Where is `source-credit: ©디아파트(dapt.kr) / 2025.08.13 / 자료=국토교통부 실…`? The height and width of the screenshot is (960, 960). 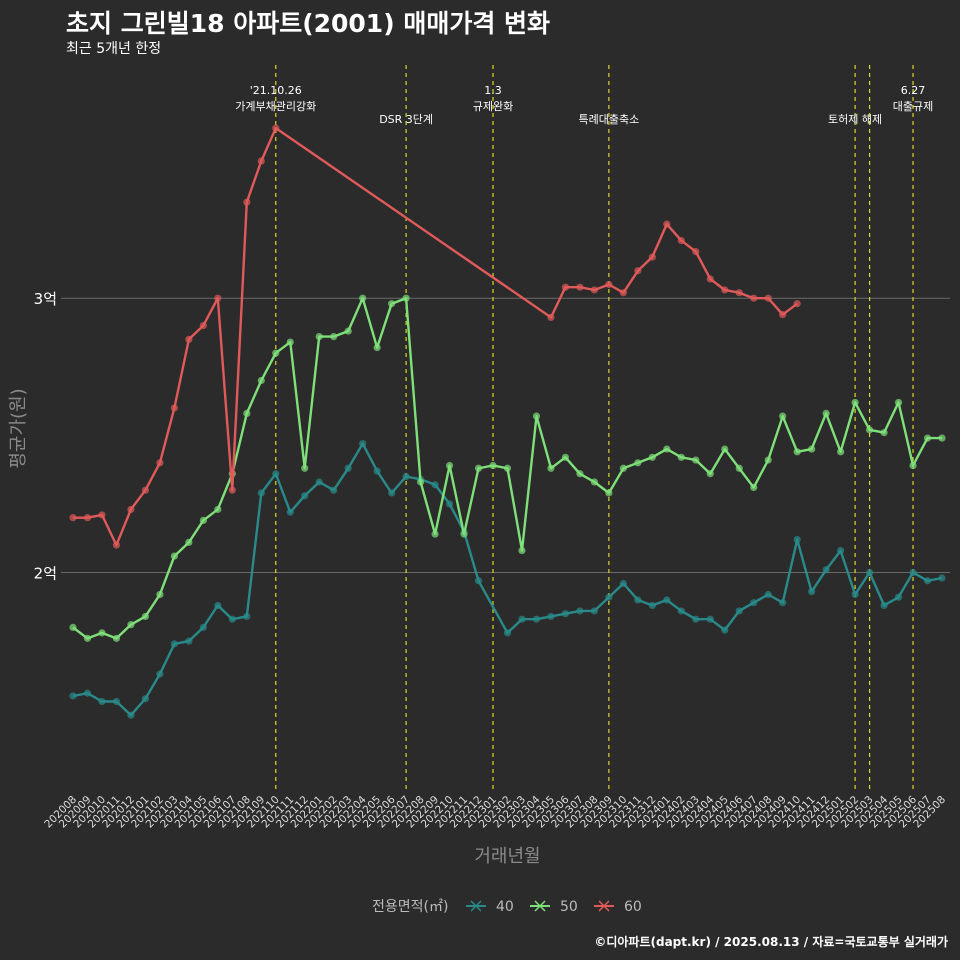 source-credit: ©디아파트(dapt.kr) / 2025.08.13 / 자료=국토교통부 실… is located at coordinates (771, 942).